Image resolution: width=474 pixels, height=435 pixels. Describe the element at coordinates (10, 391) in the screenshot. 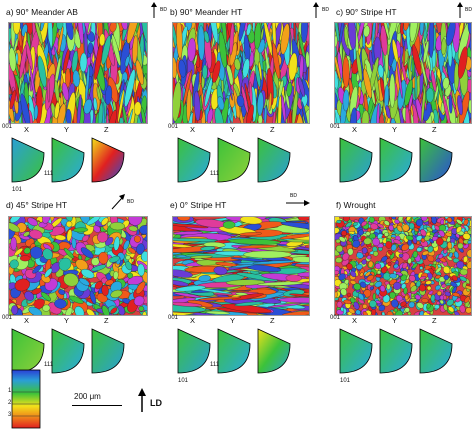

I see `legend-tick-1: 1` at that location.